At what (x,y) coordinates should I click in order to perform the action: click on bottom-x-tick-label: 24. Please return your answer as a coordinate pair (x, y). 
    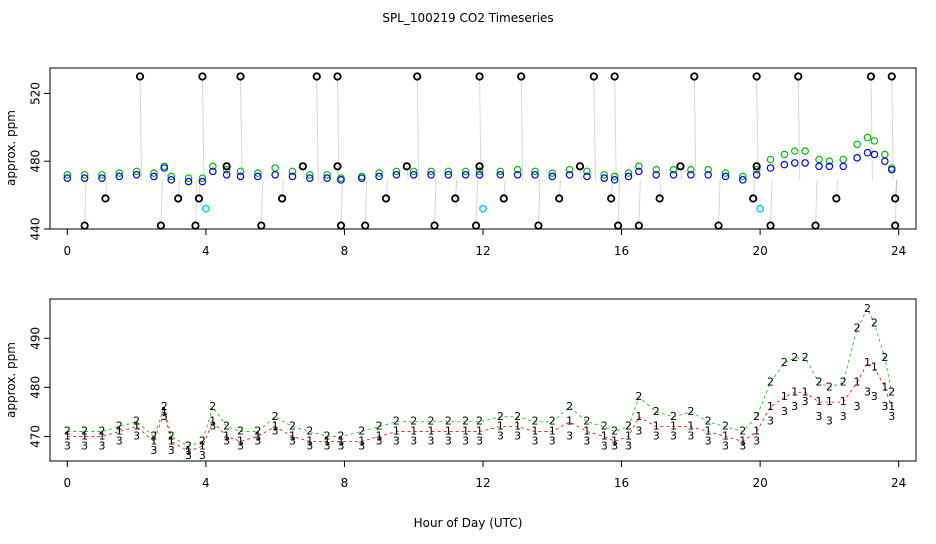
    Looking at the image, I should click on (898, 483).